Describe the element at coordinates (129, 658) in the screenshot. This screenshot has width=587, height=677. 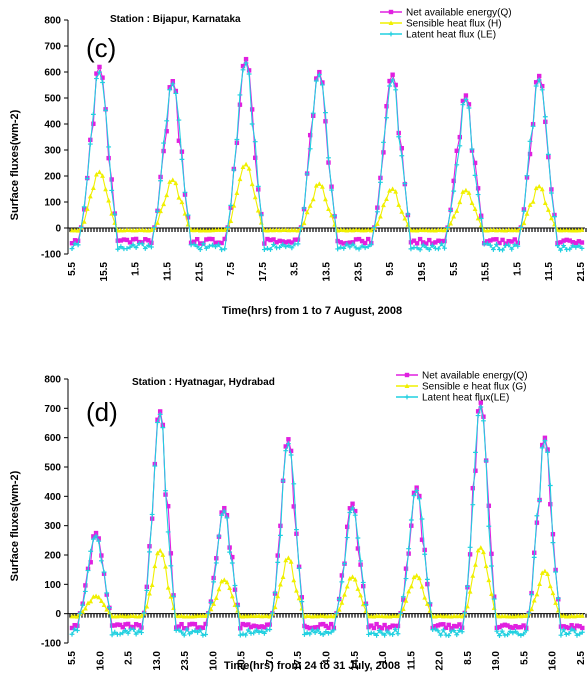
I see `x-tick-label: 2.5` at that location.